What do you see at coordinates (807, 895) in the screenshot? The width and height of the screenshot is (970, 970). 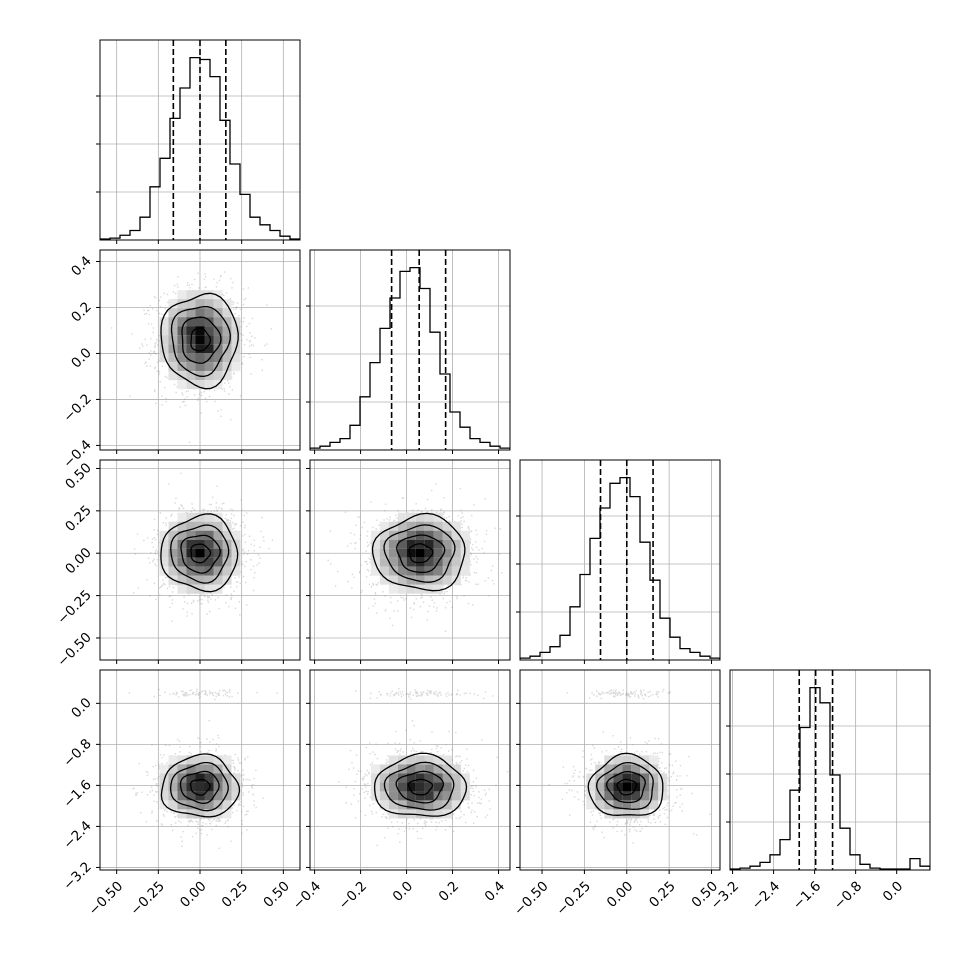 I see `tick-label-x: −1.6` at bounding box center [807, 895].